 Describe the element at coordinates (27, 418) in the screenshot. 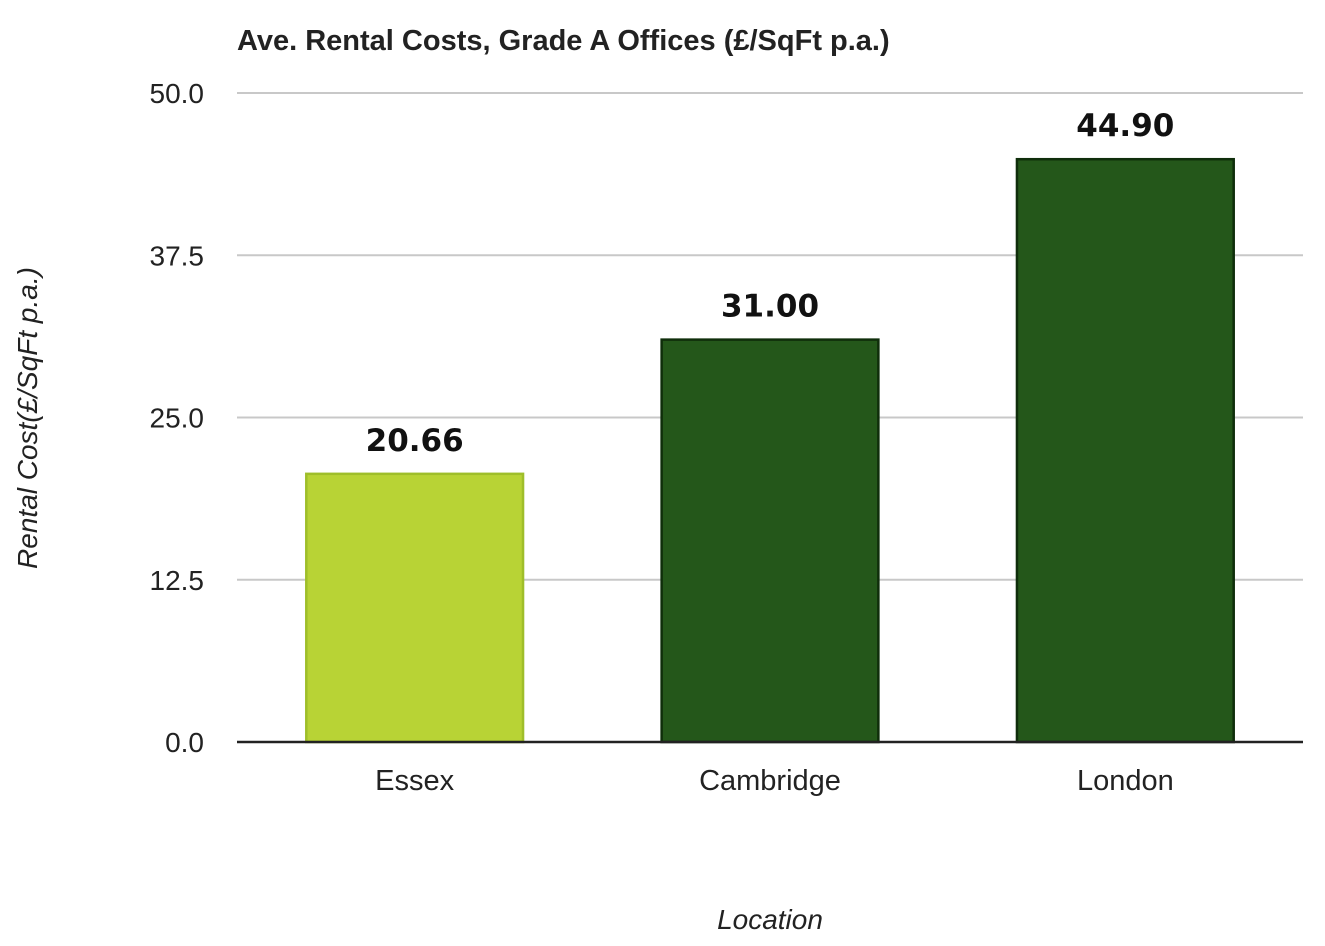

I see `y-axis-label: Rental Cost(£/SqFt p.a.)` at that location.